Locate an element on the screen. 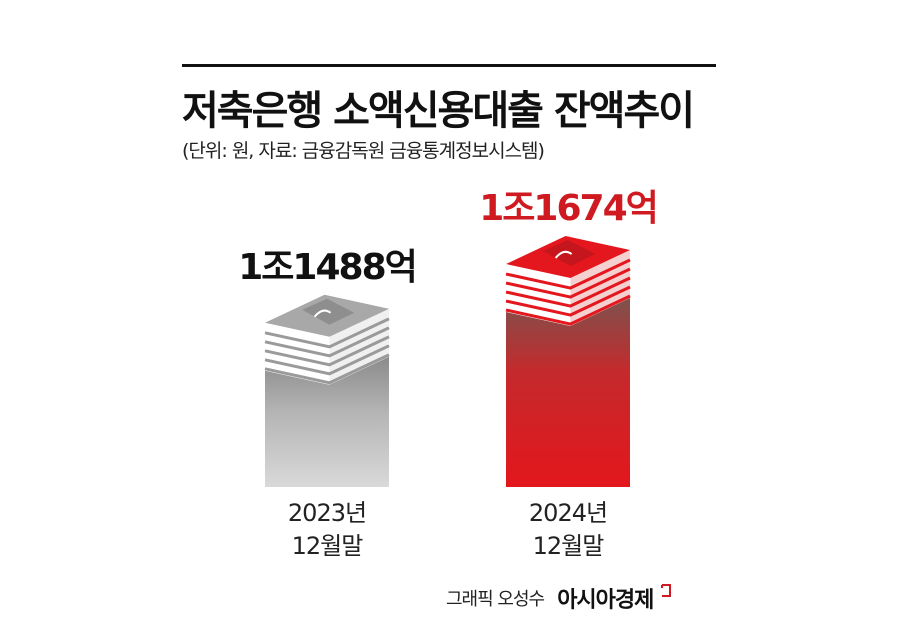  bar is located at coordinates (568, 390).